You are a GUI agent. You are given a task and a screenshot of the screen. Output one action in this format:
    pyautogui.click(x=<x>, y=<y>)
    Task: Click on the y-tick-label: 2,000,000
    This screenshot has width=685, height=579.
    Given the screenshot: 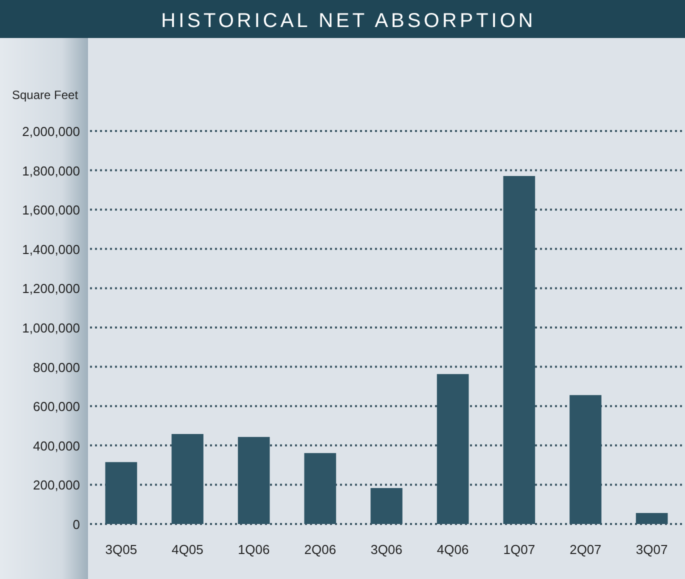 What is the action you would take?
    pyautogui.click(x=51, y=131)
    